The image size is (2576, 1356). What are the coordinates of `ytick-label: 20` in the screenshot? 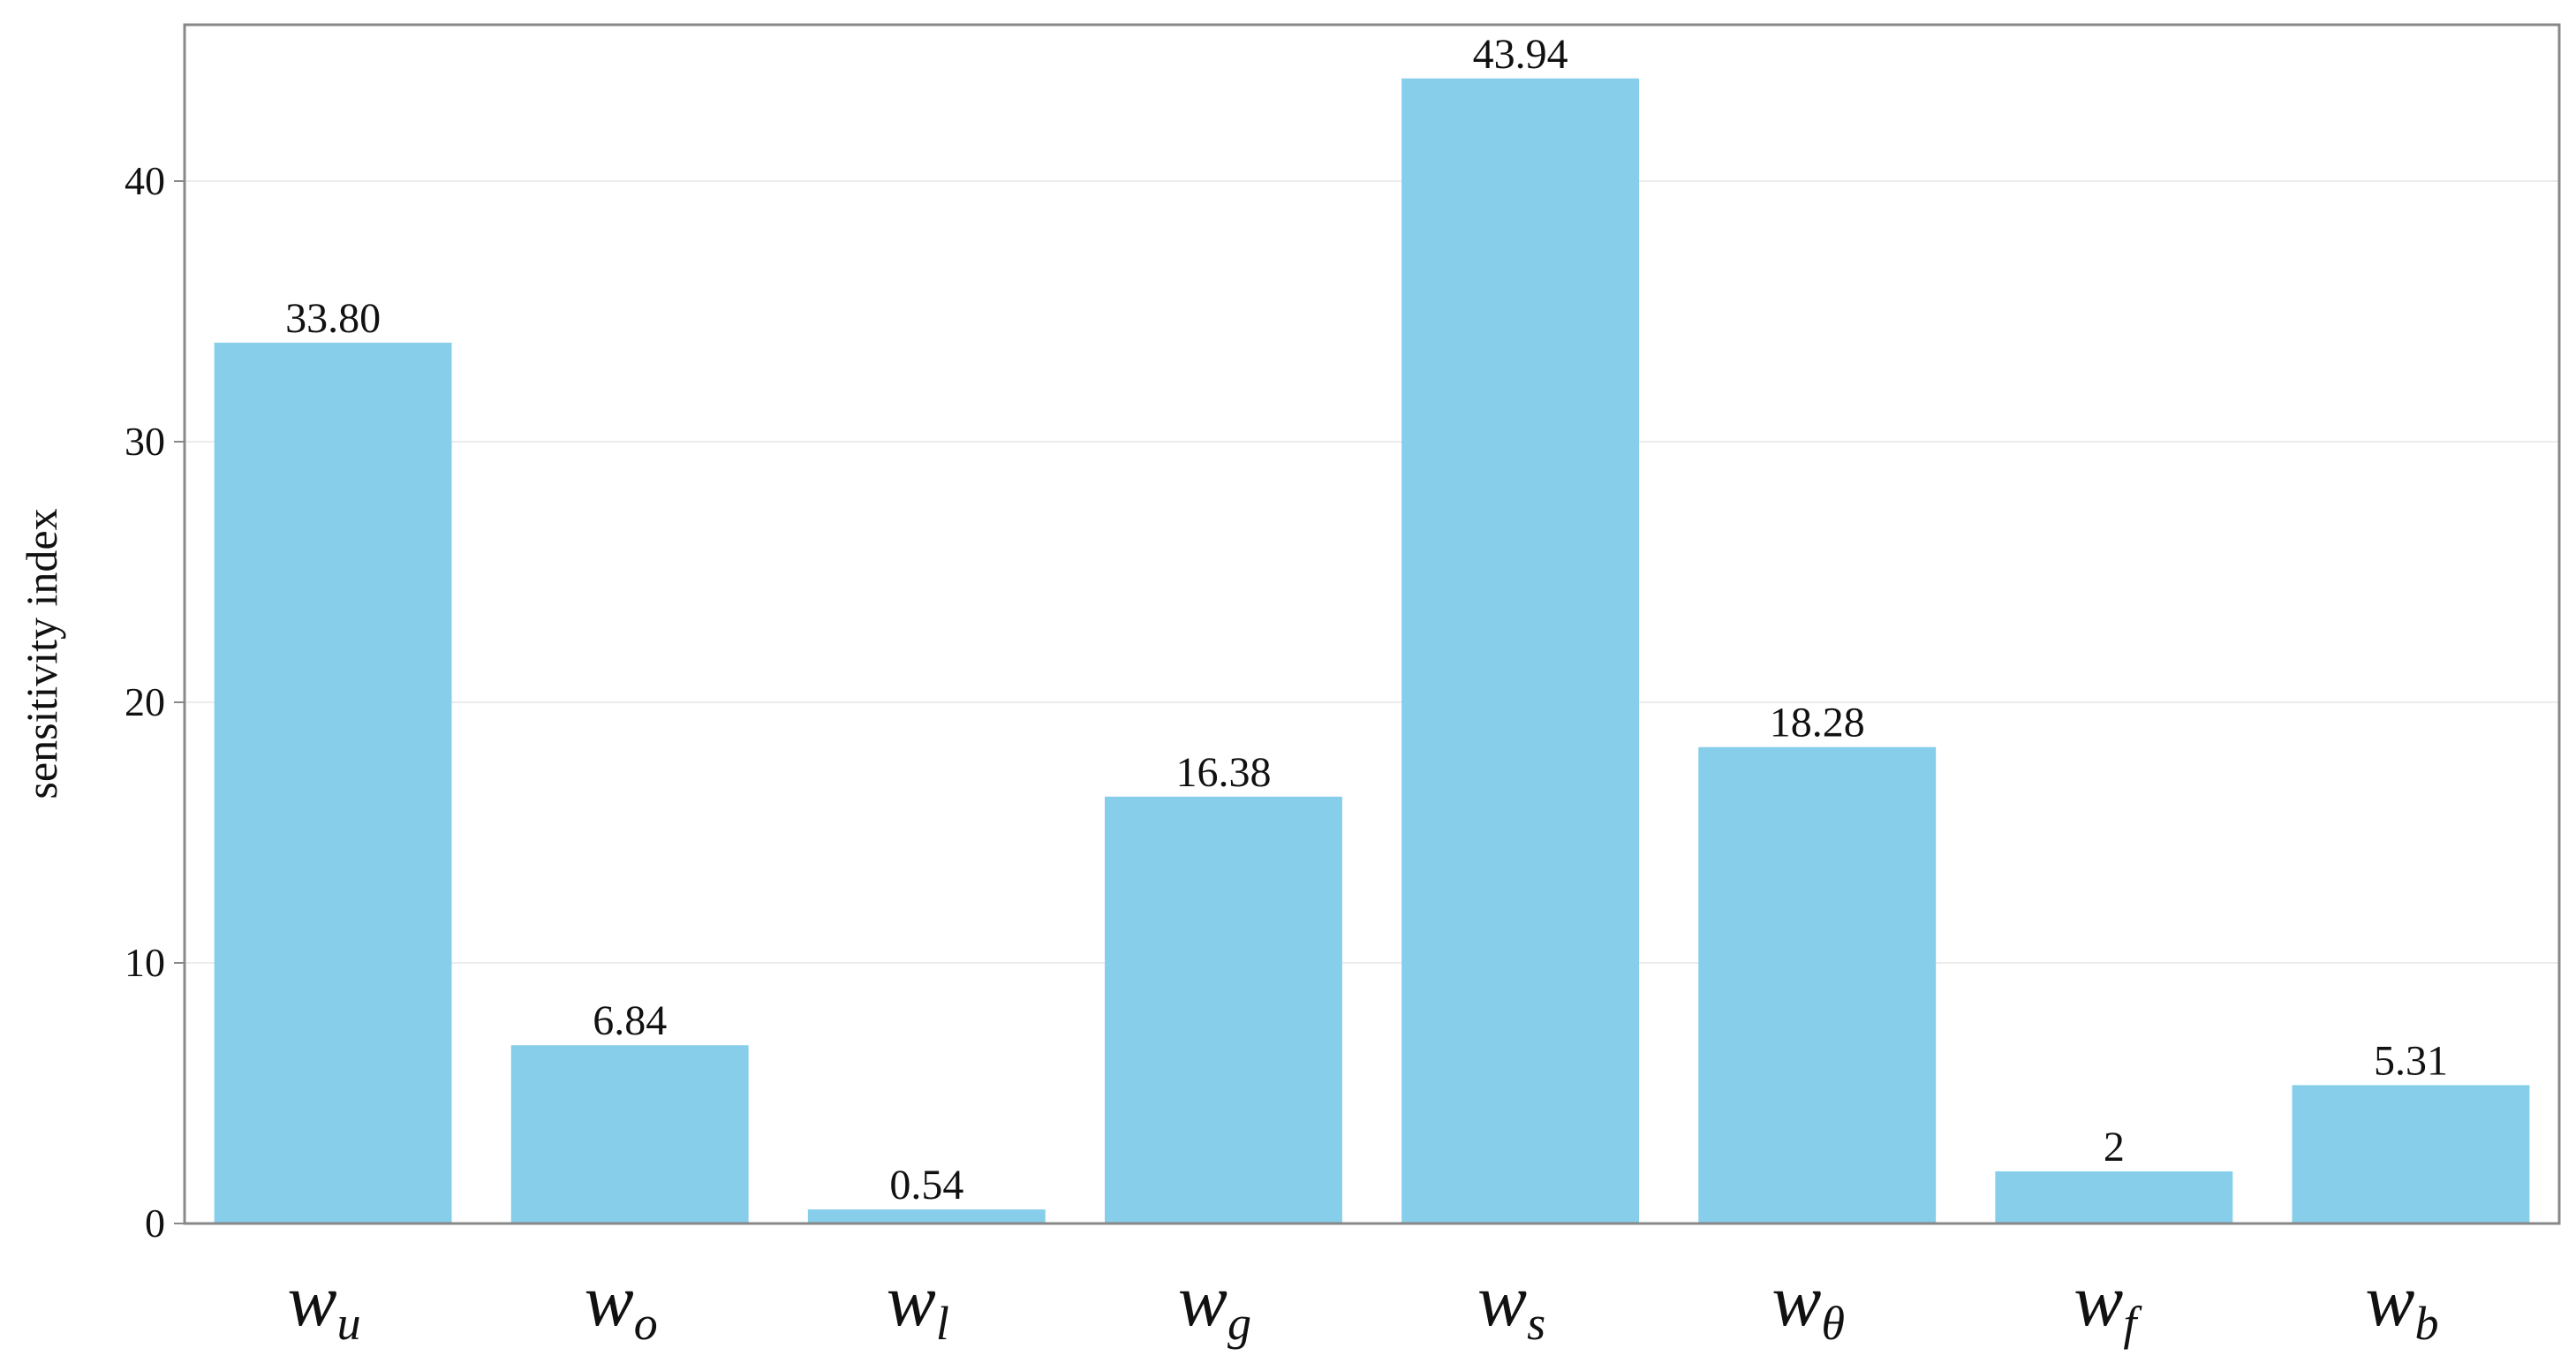 It's located at (145, 701).